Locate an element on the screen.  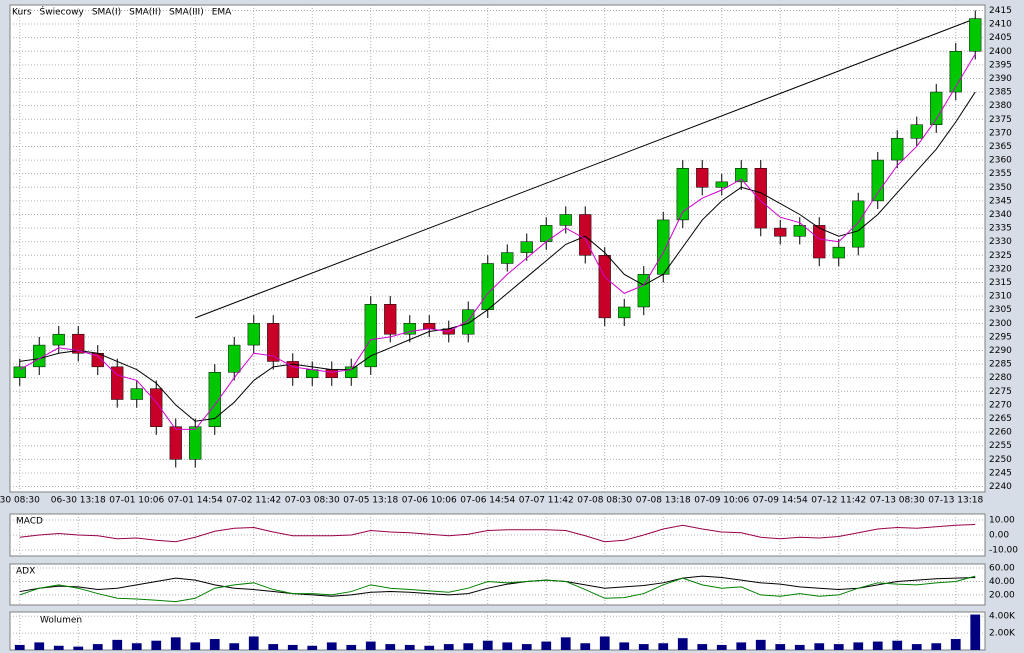
y-tick-label: 2385 is located at coordinates (1000, 93).